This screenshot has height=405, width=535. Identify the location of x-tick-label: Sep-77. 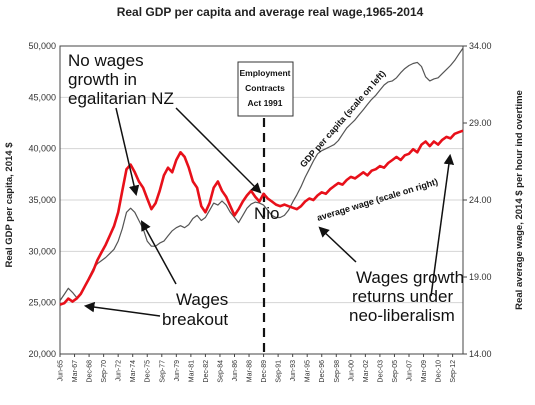
(162, 371).